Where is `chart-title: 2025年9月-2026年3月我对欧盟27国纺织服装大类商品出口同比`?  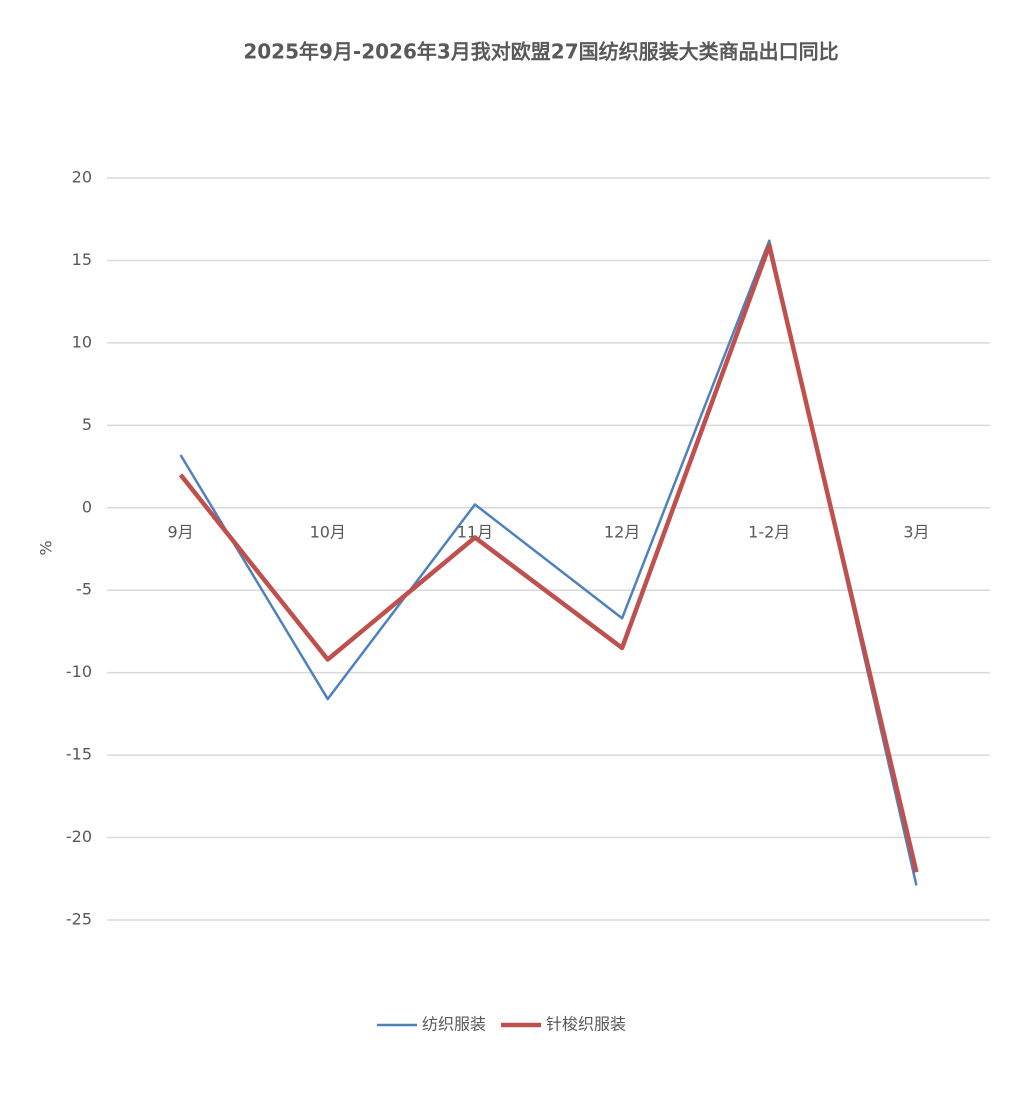
chart-title: 2025年9月-2026年3月我对欧盟27国纺织服装大类商品出口同比 is located at coordinates (540, 52).